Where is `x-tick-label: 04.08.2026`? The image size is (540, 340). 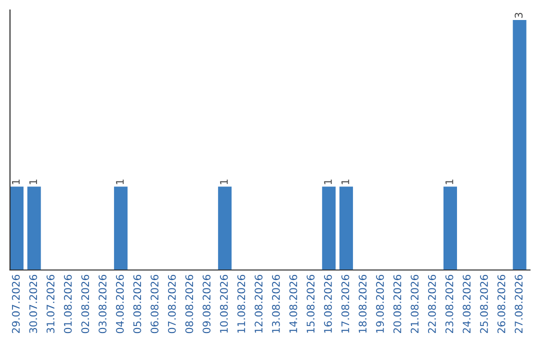 x-tick-label: 04.08.2026 is located at coordinates (120, 304).